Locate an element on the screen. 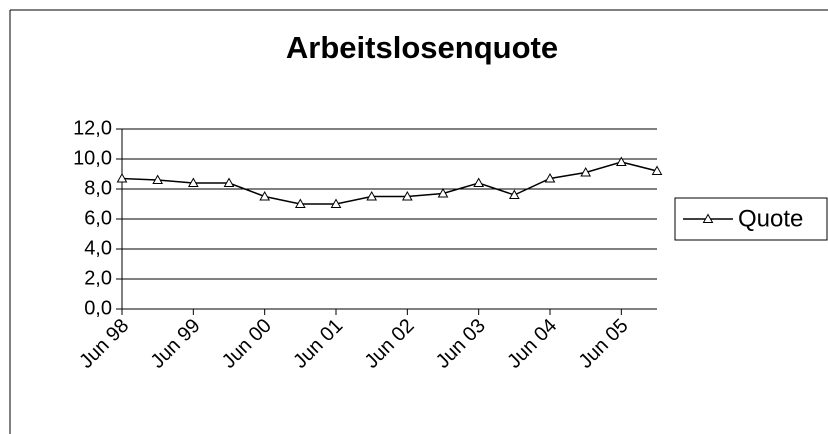 The width and height of the screenshot is (828, 434). x-tick-label: Jun 03 is located at coordinates (461, 344).